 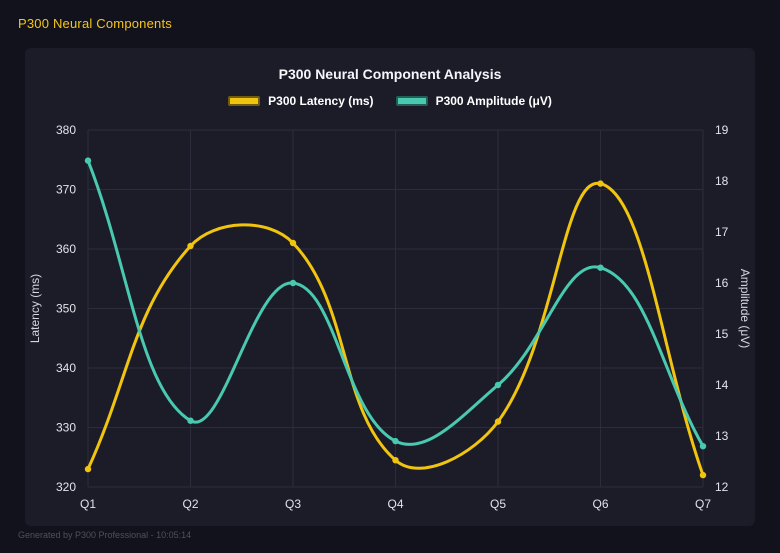 What do you see at coordinates (722, 487) in the screenshot?
I see `svg-text: 12` at bounding box center [722, 487].